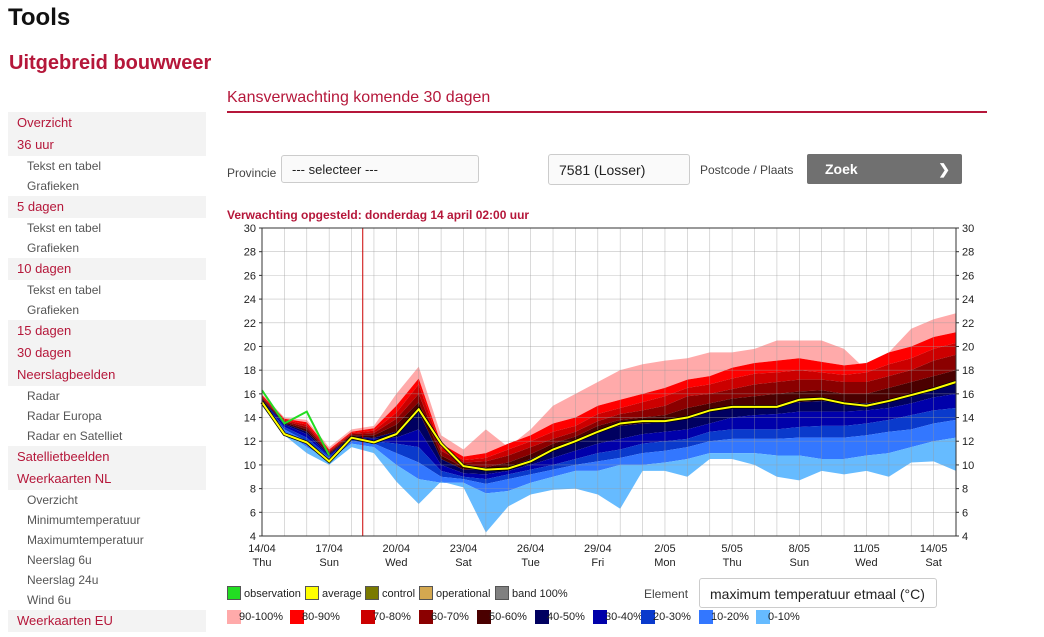 Image resolution: width=1044 pixels, height=637 pixels. Describe the element at coordinates (965, 537) in the screenshot. I see `y-tick-label-right: 4` at that location.